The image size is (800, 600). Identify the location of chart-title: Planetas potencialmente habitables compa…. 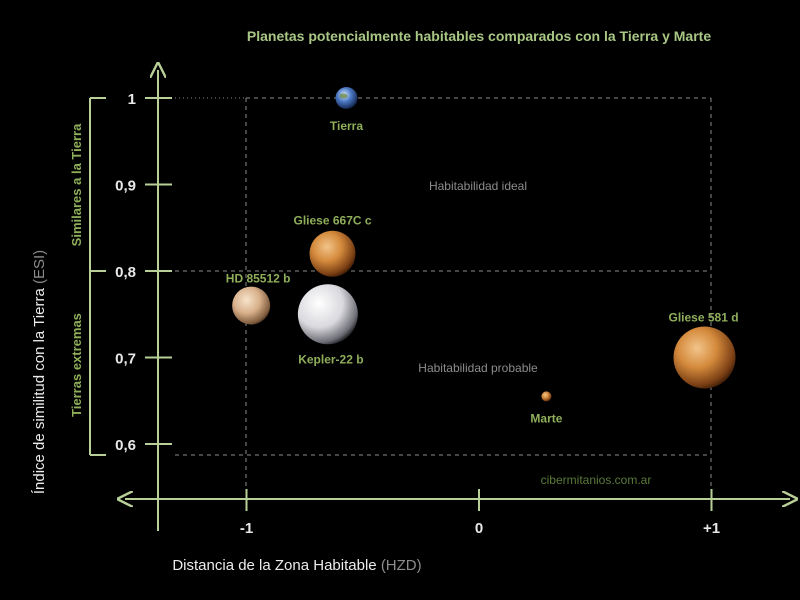
(479, 36).